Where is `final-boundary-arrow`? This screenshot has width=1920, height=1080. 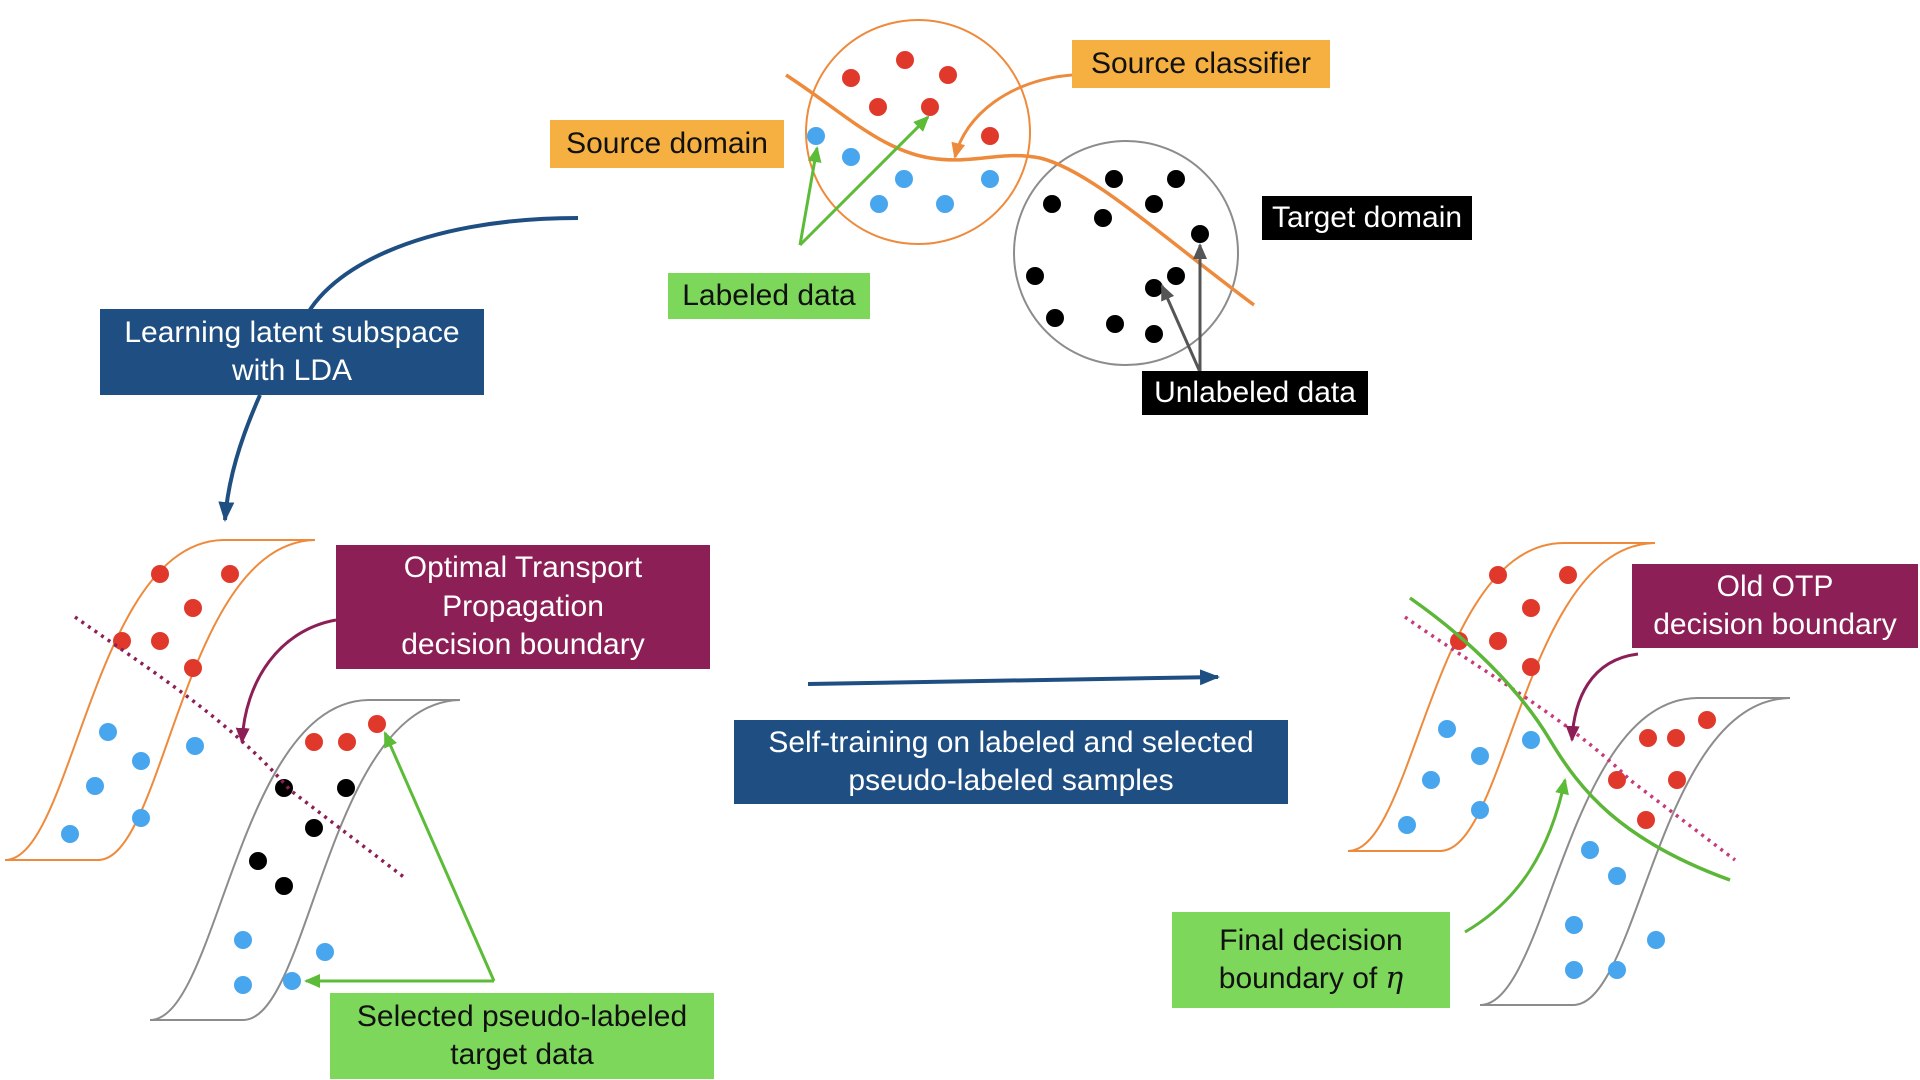
final-boundary-arrow is located at coordinates (1516, 856).